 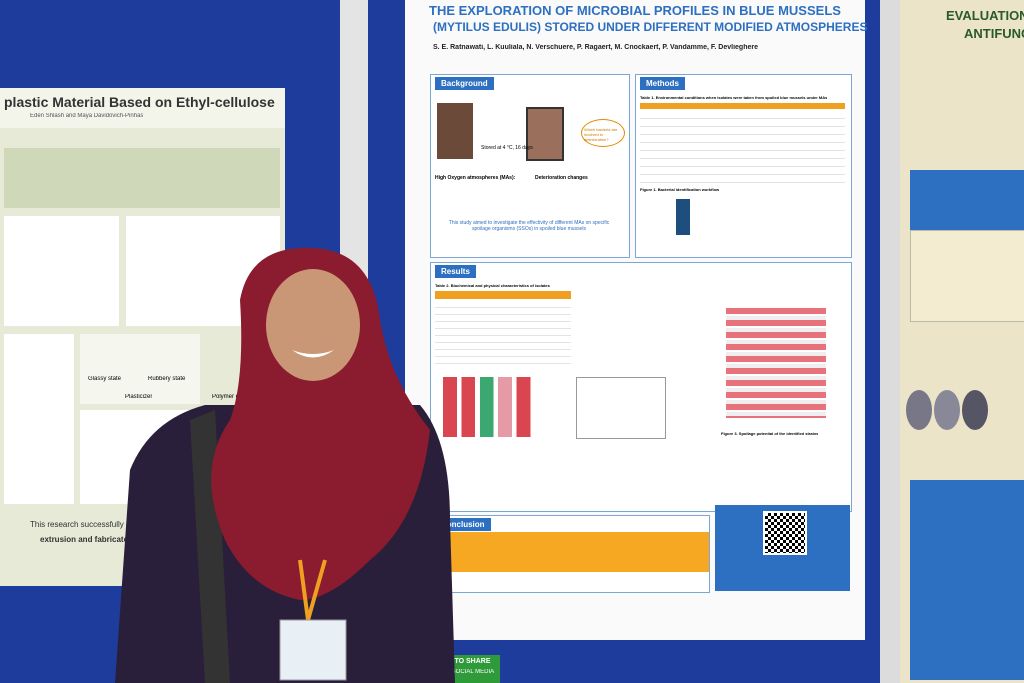 What do you see at coordinates (313, 650) in the screenshot?
I see `name-badge` at bounding box center [313, 650].